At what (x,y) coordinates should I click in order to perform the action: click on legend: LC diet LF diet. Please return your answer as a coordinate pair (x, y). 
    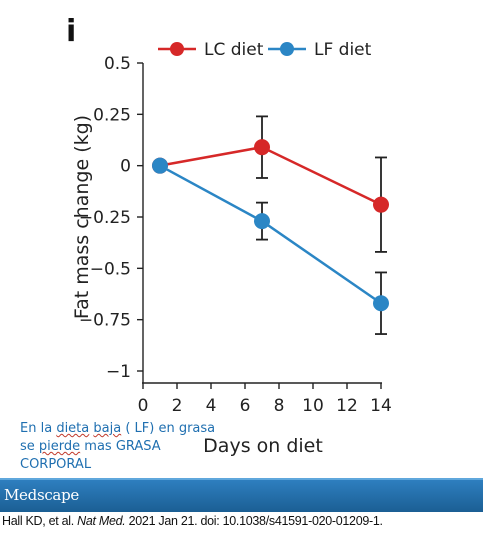
    Looking at the image, I should click on (265, 50).